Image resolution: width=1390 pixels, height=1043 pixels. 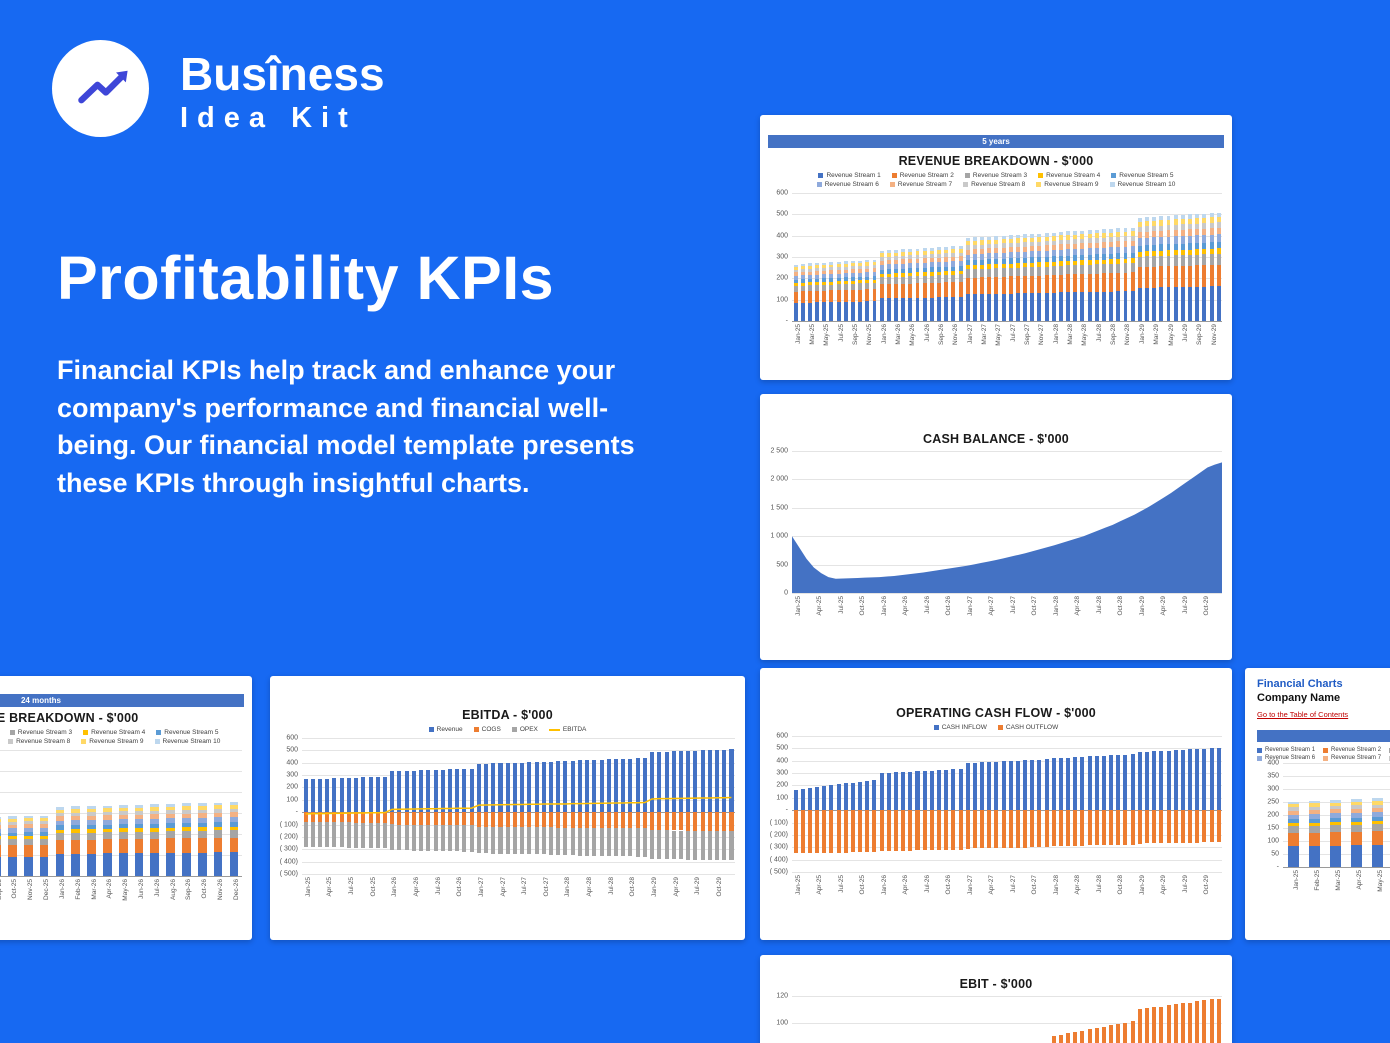 What do you see at coordinates (1336, 763) in the screenshot?
I see `gridline` at bounding box center [1336, 763].